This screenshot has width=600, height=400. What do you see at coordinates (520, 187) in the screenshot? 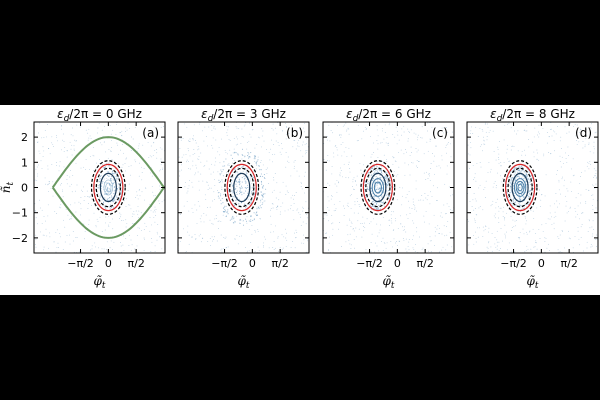
I see `dashed-contour` at bounding box center [520, 187].